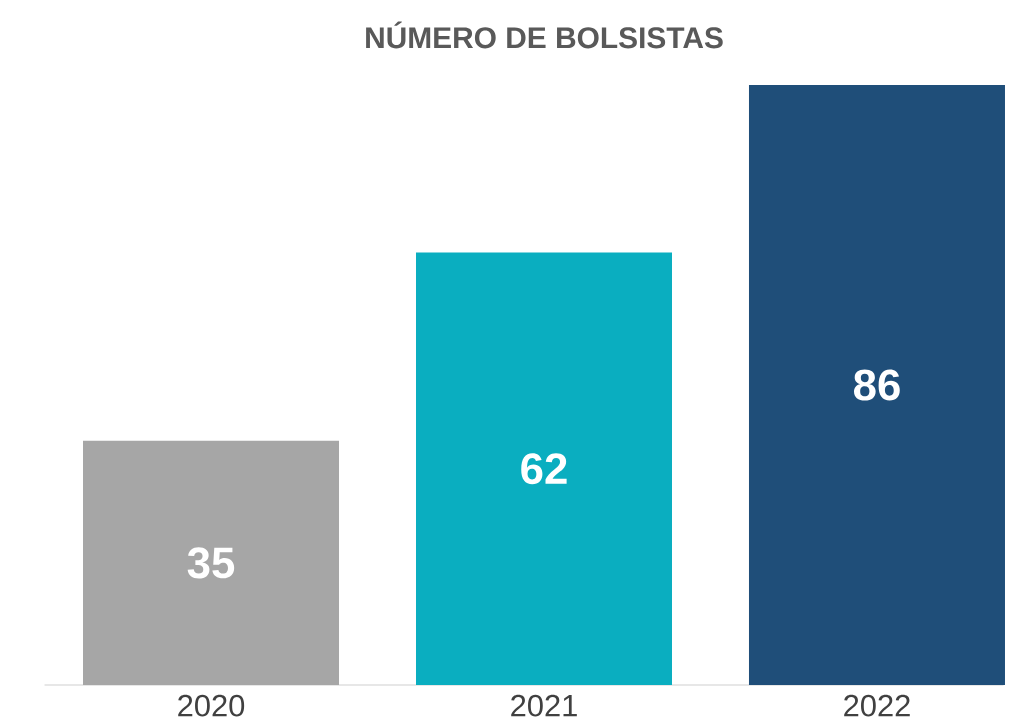 Image resolution: width=1009 pixels, height=724 pixels. I want to click on data-label: 86, so click(877, 385).